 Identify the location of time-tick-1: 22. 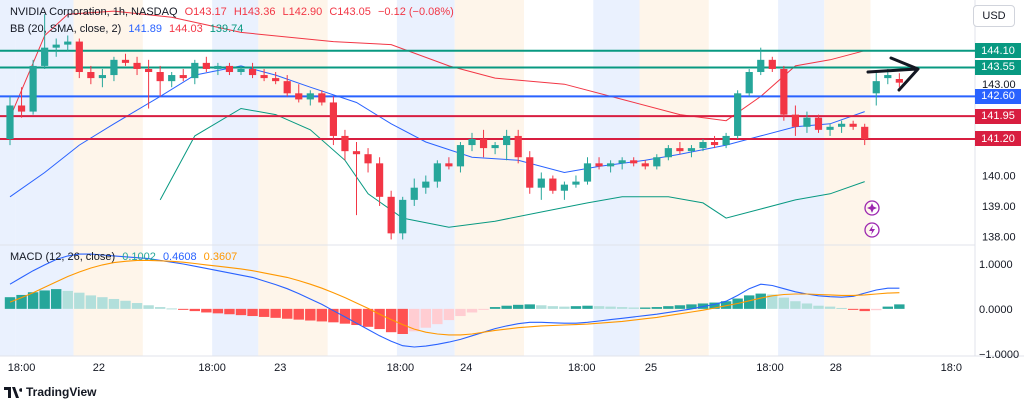
(99, 368).